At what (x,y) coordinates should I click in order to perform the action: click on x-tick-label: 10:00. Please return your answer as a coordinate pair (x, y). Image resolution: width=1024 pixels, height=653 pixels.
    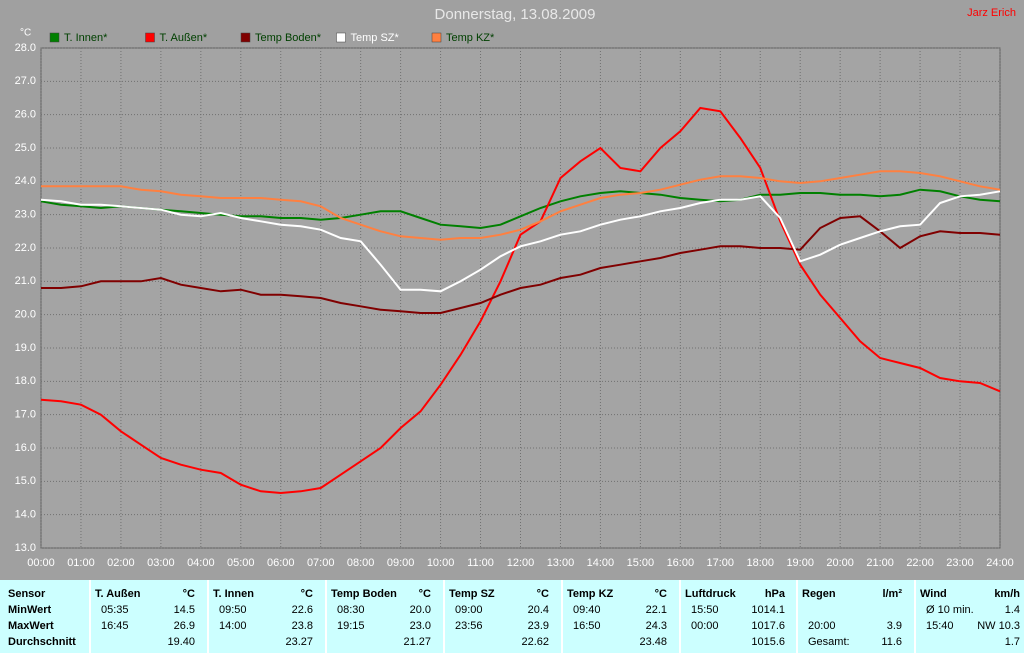
    Looking at the image, I should click on (441, 563).